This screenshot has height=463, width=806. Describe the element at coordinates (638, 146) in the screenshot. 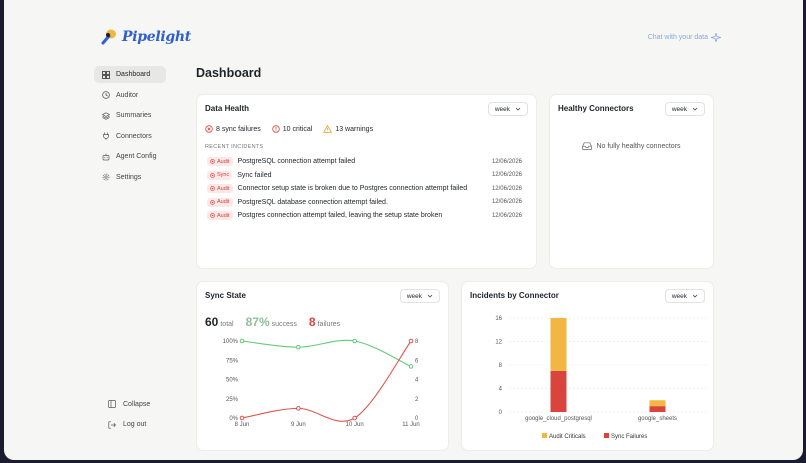

I see `empty-state-text: No fully healthy connectors` at that location.